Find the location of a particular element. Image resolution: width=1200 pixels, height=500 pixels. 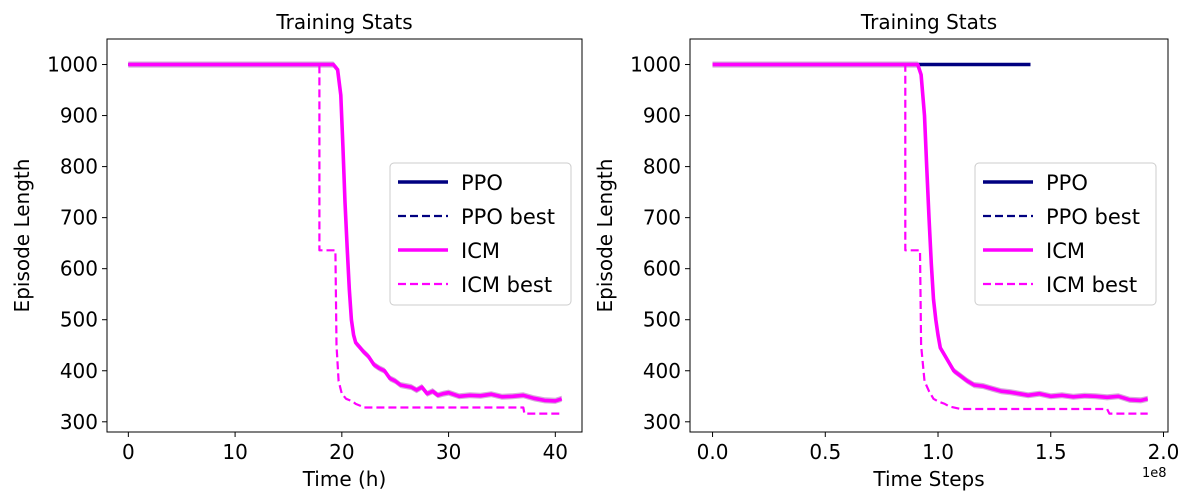

x-tick-label: 40 is located at coordinates (555, 452).